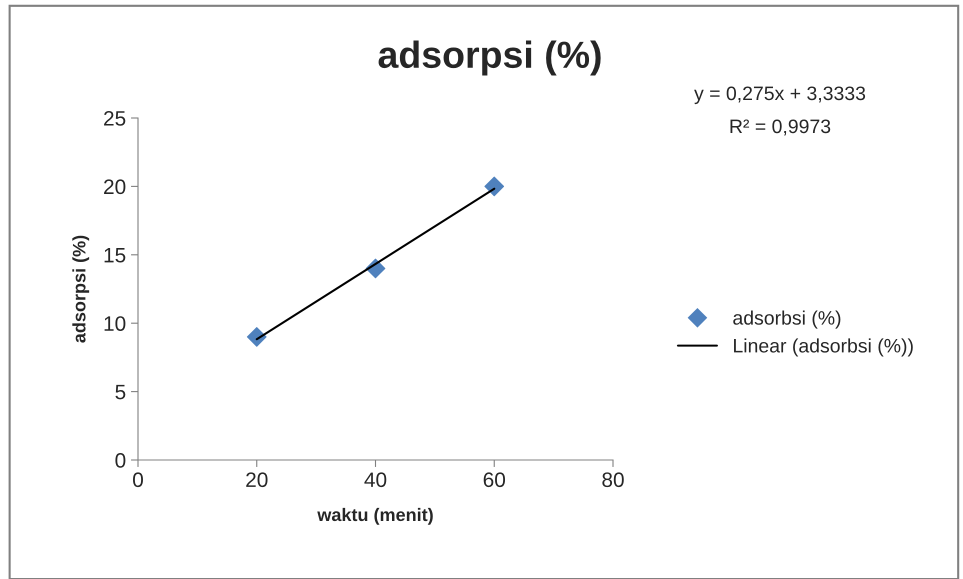 The height and width of the screenshot is (579, 963). What do you see at coordinates (120, 392) in the screenshot?
I see `y-tick-label: 5` at bounding box center [120, 392].